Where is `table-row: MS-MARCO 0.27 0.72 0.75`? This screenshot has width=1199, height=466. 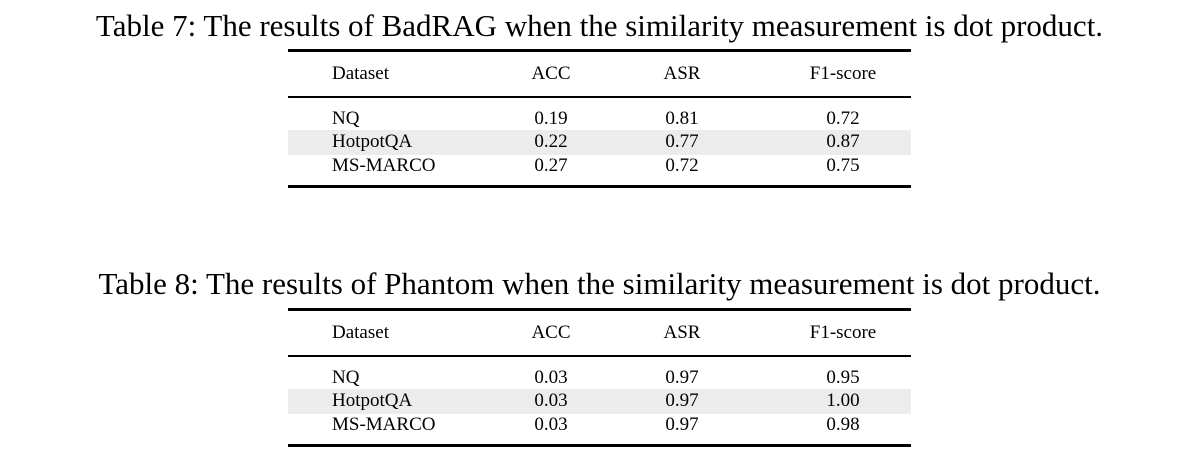
table-row: MS-MARCO 0.27 0.72 0.75 is located at coordinates (599, 170).